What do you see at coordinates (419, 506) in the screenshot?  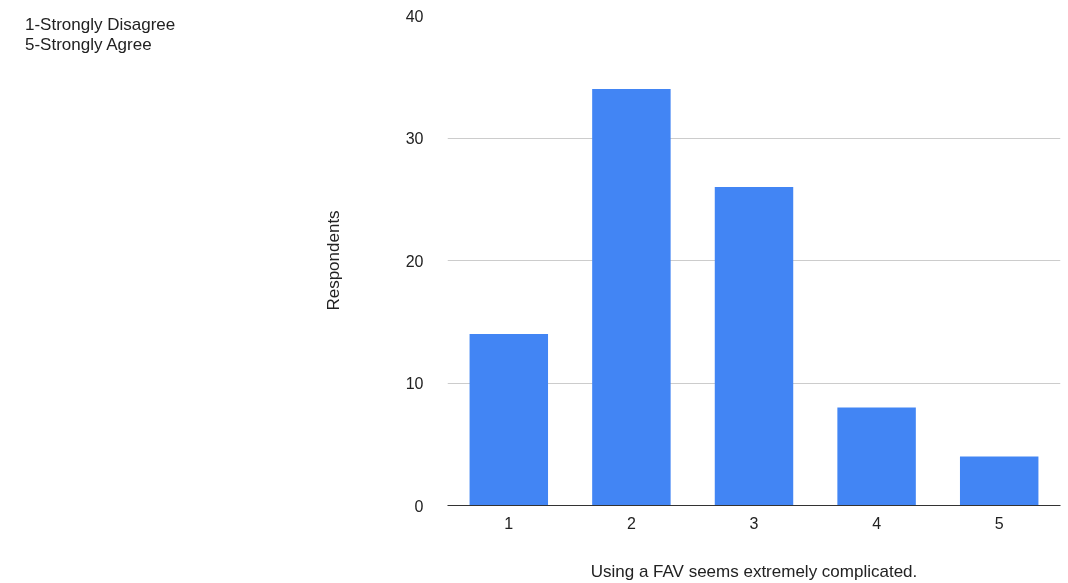 I see `y-tick-label: 0` at bounding box center [419, 506].